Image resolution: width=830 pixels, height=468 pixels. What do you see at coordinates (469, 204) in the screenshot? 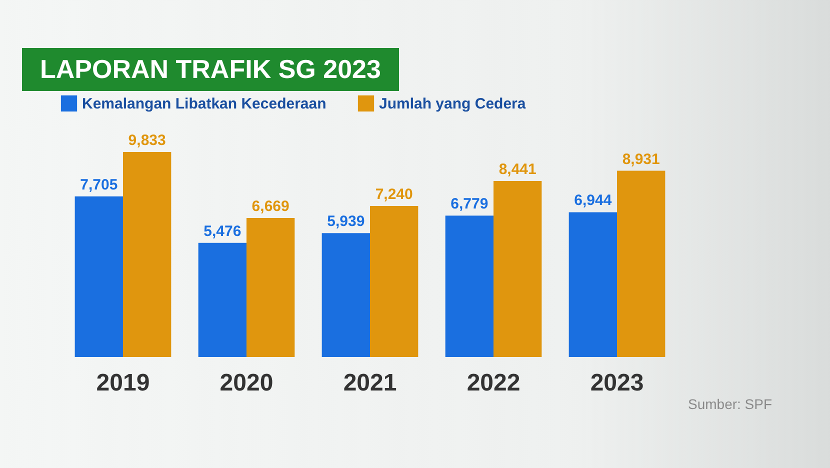
I see `data-label: 6,779` at bounding box center [469, 204].